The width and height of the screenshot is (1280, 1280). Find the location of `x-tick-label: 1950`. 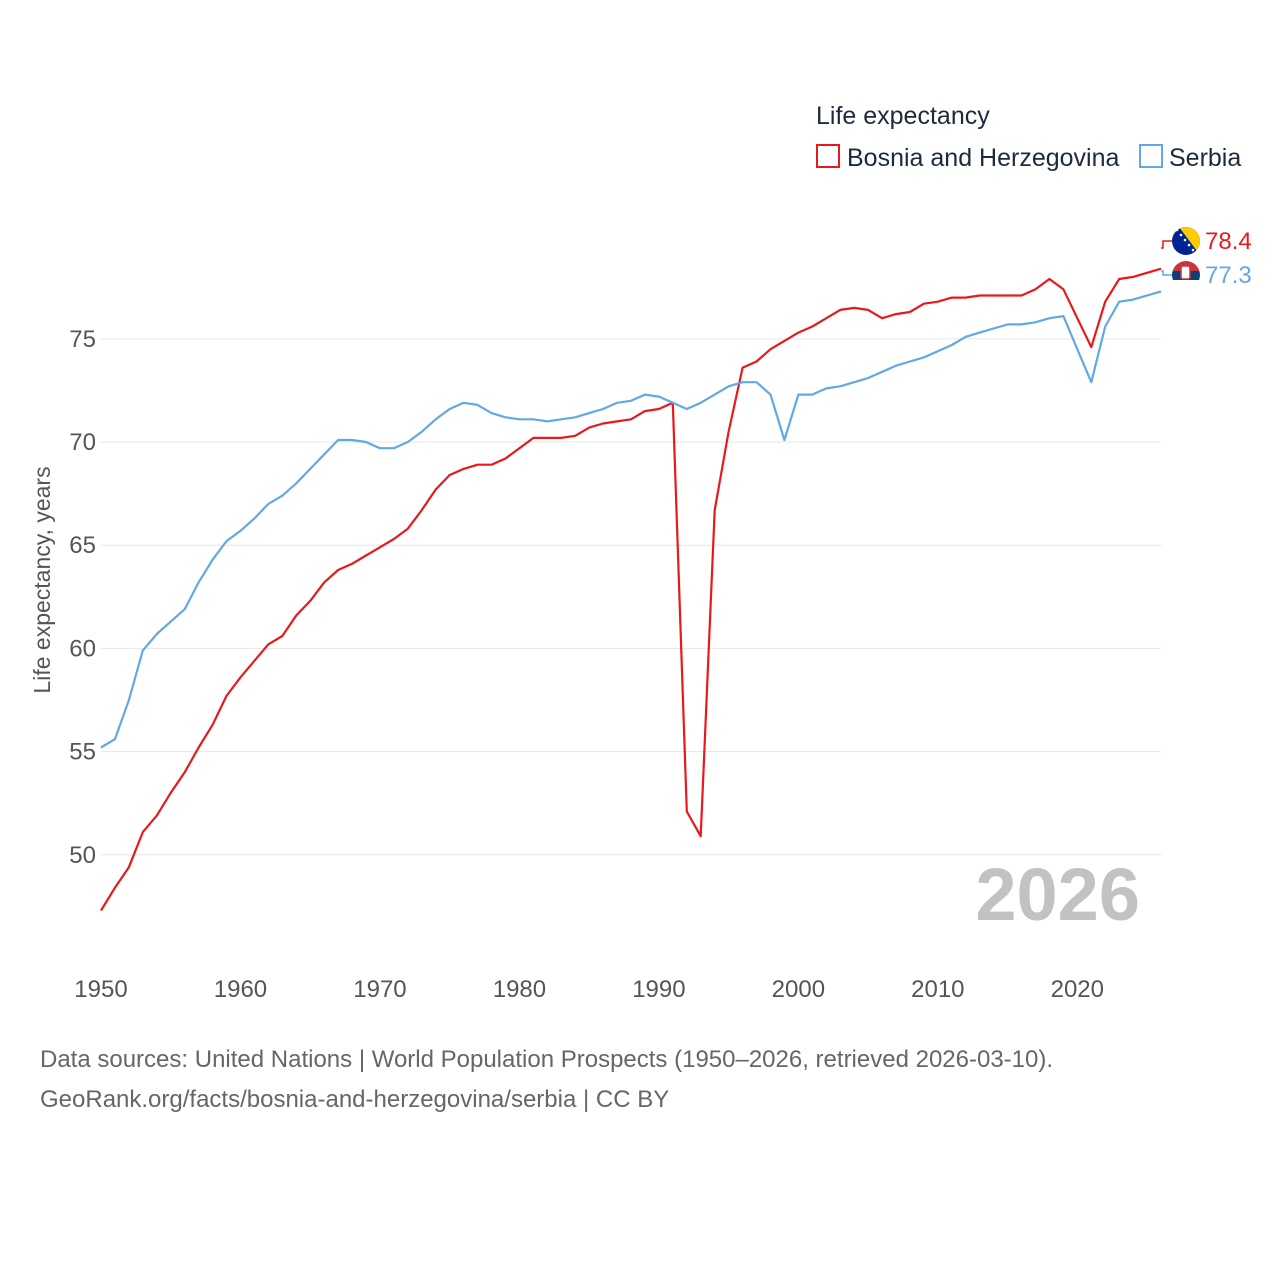

x-tick-label: 1950 is located at coordinates (100, 989).